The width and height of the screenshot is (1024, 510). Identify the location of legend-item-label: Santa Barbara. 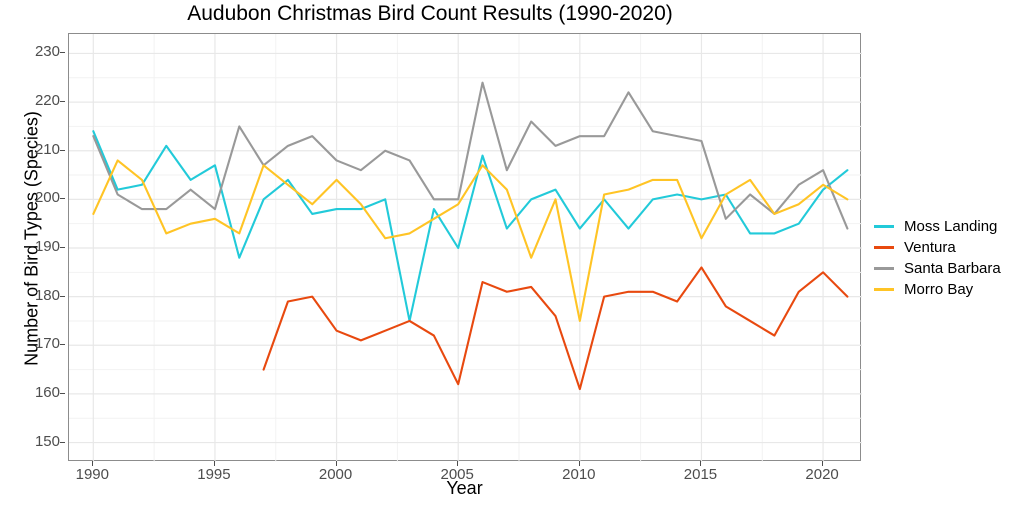
(952, 268).